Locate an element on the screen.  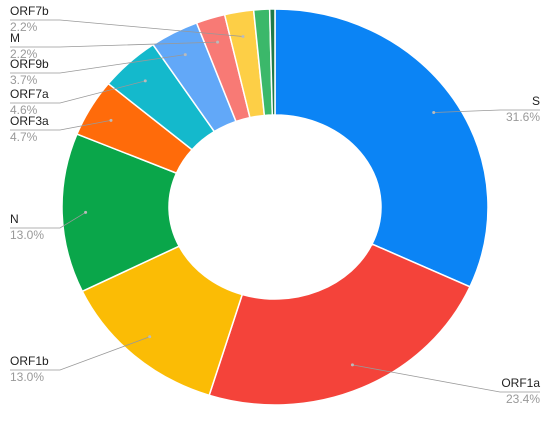
slice-label: ORF1b is located at coordinates (29, 361).